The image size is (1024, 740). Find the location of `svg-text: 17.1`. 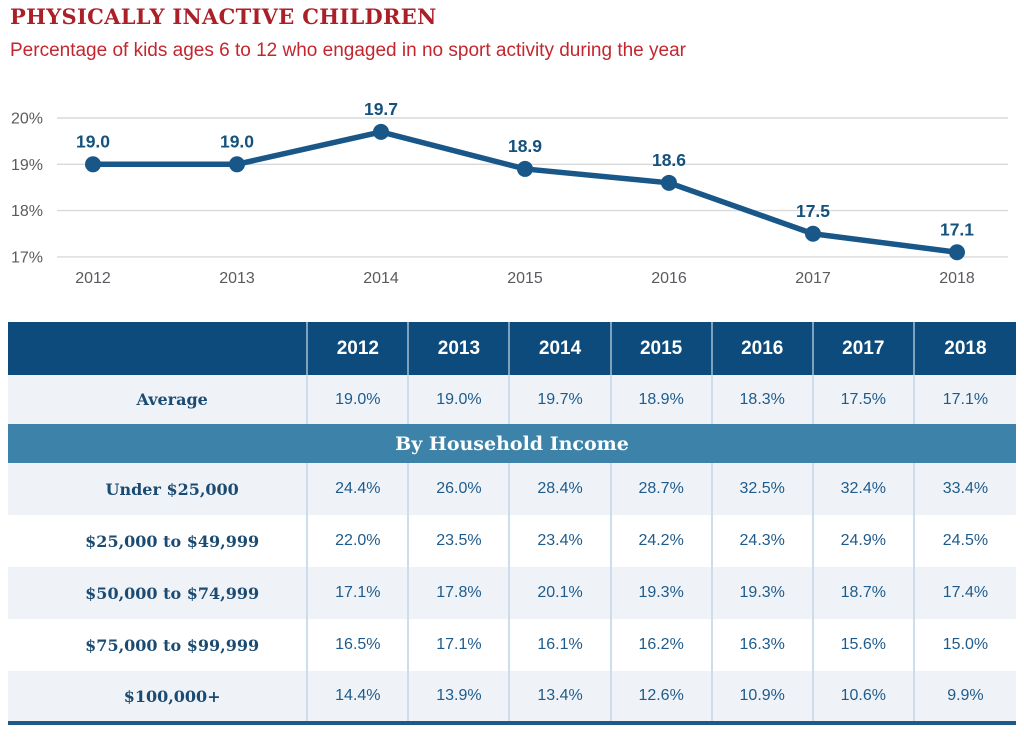

svg-text: 17.1 is located at coordinates (957, 229).